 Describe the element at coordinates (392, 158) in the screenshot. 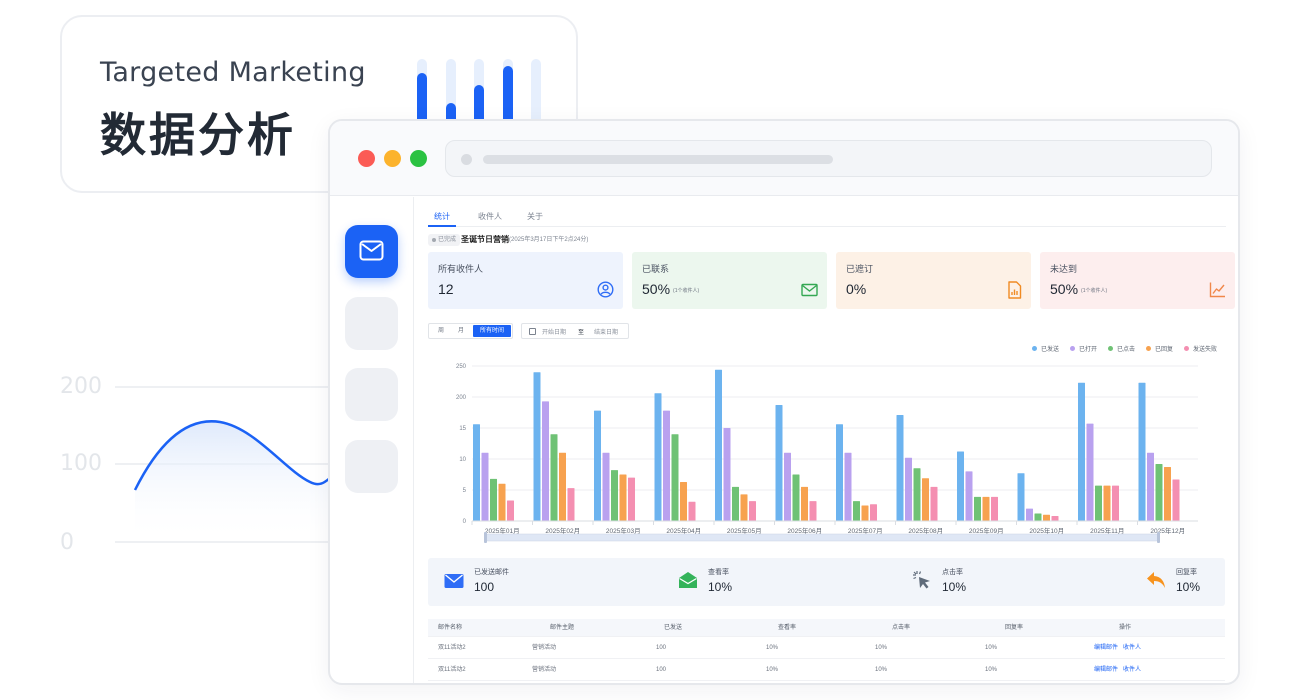

I see `minimize-window-button` at that location.